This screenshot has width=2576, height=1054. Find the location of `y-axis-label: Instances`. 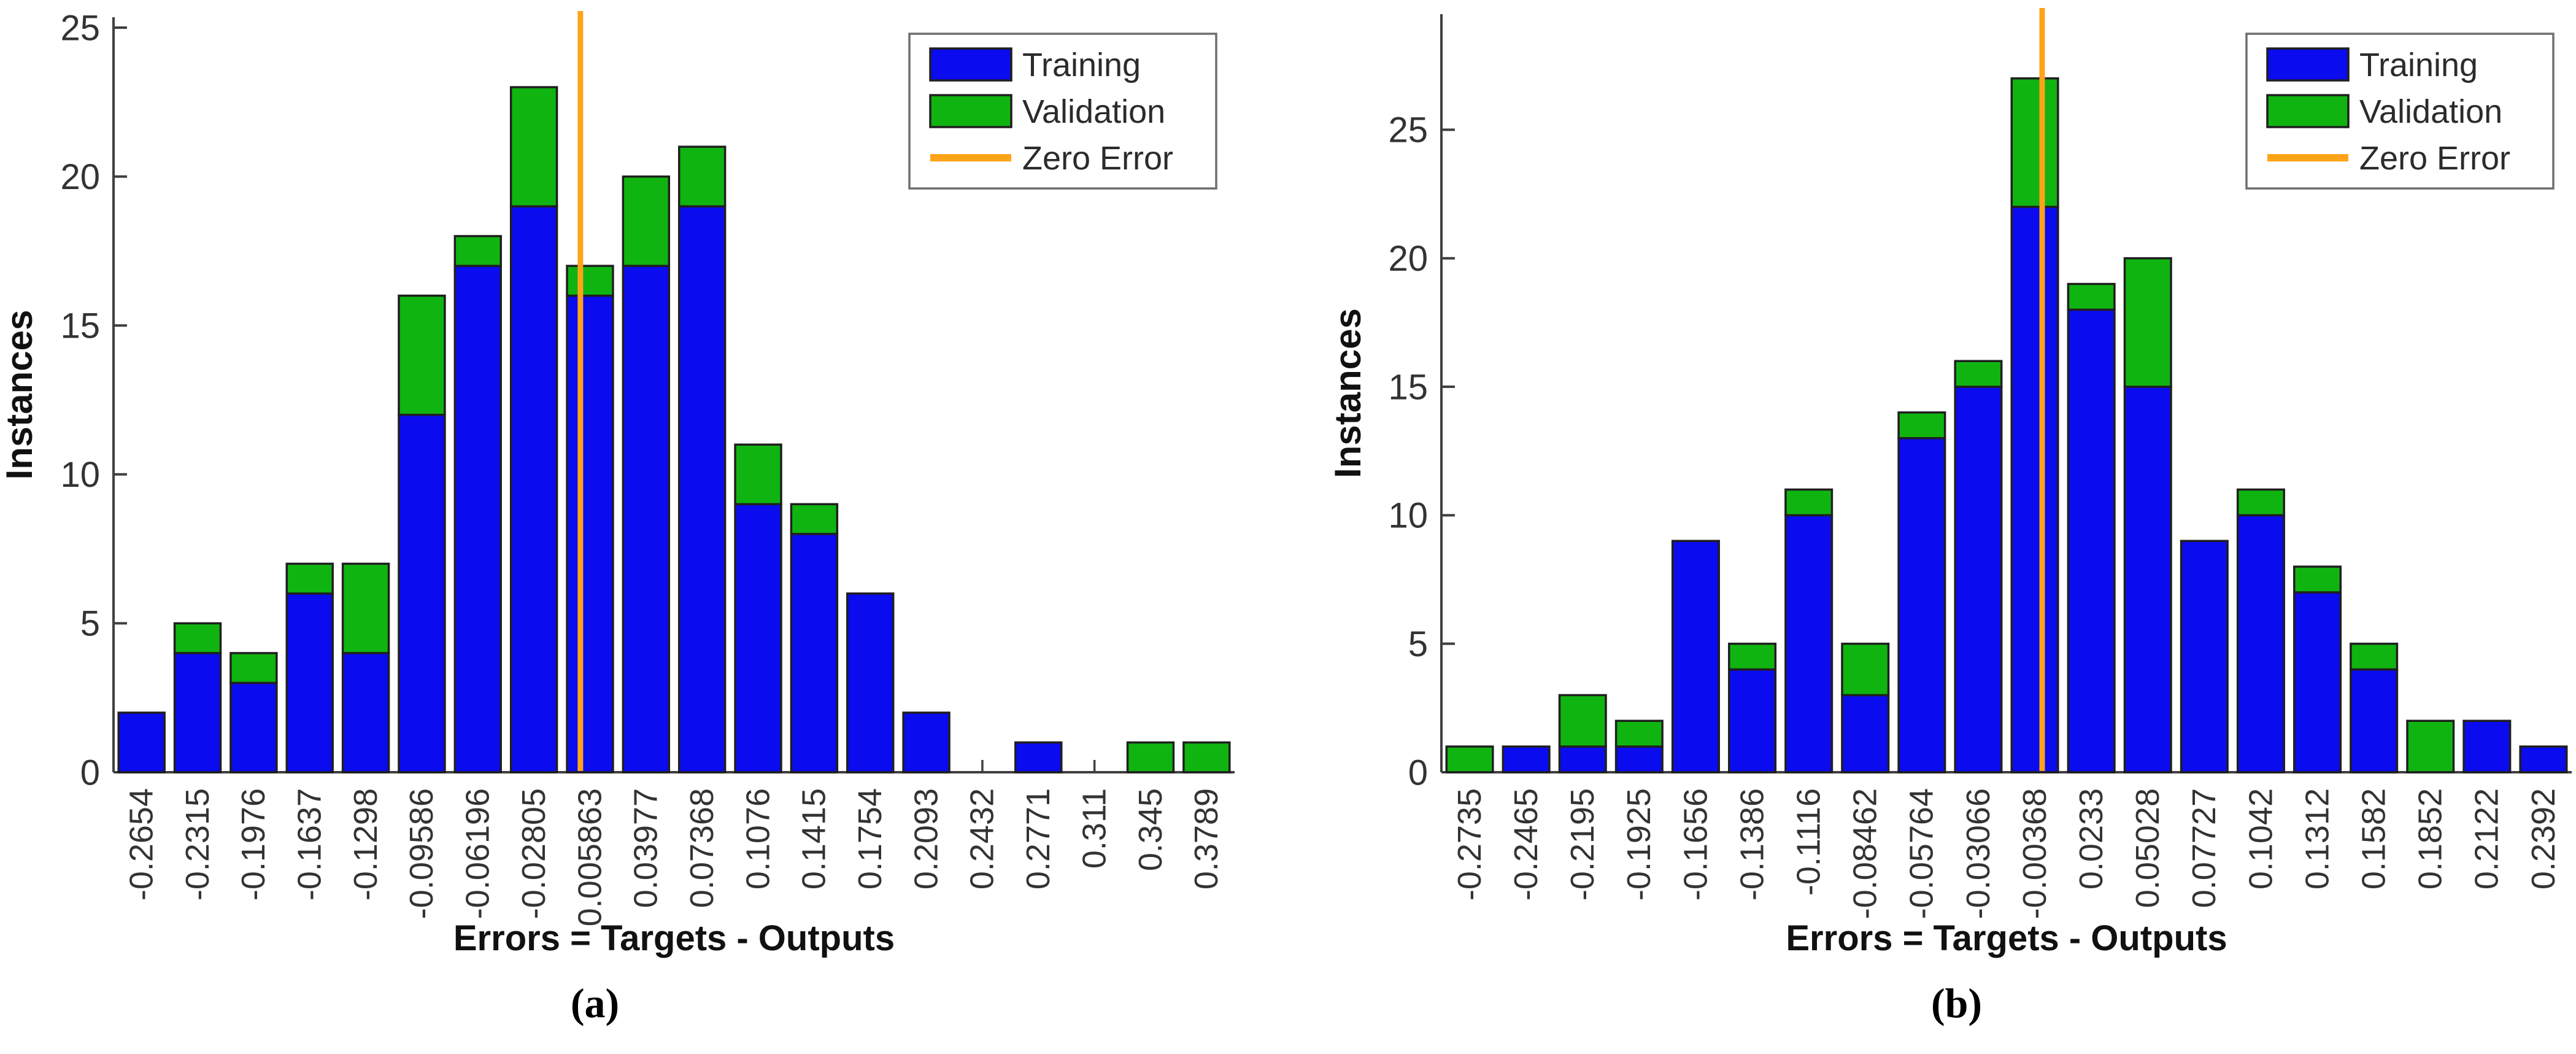

y-axis-label: Instances is located at coordinates (20, 395).